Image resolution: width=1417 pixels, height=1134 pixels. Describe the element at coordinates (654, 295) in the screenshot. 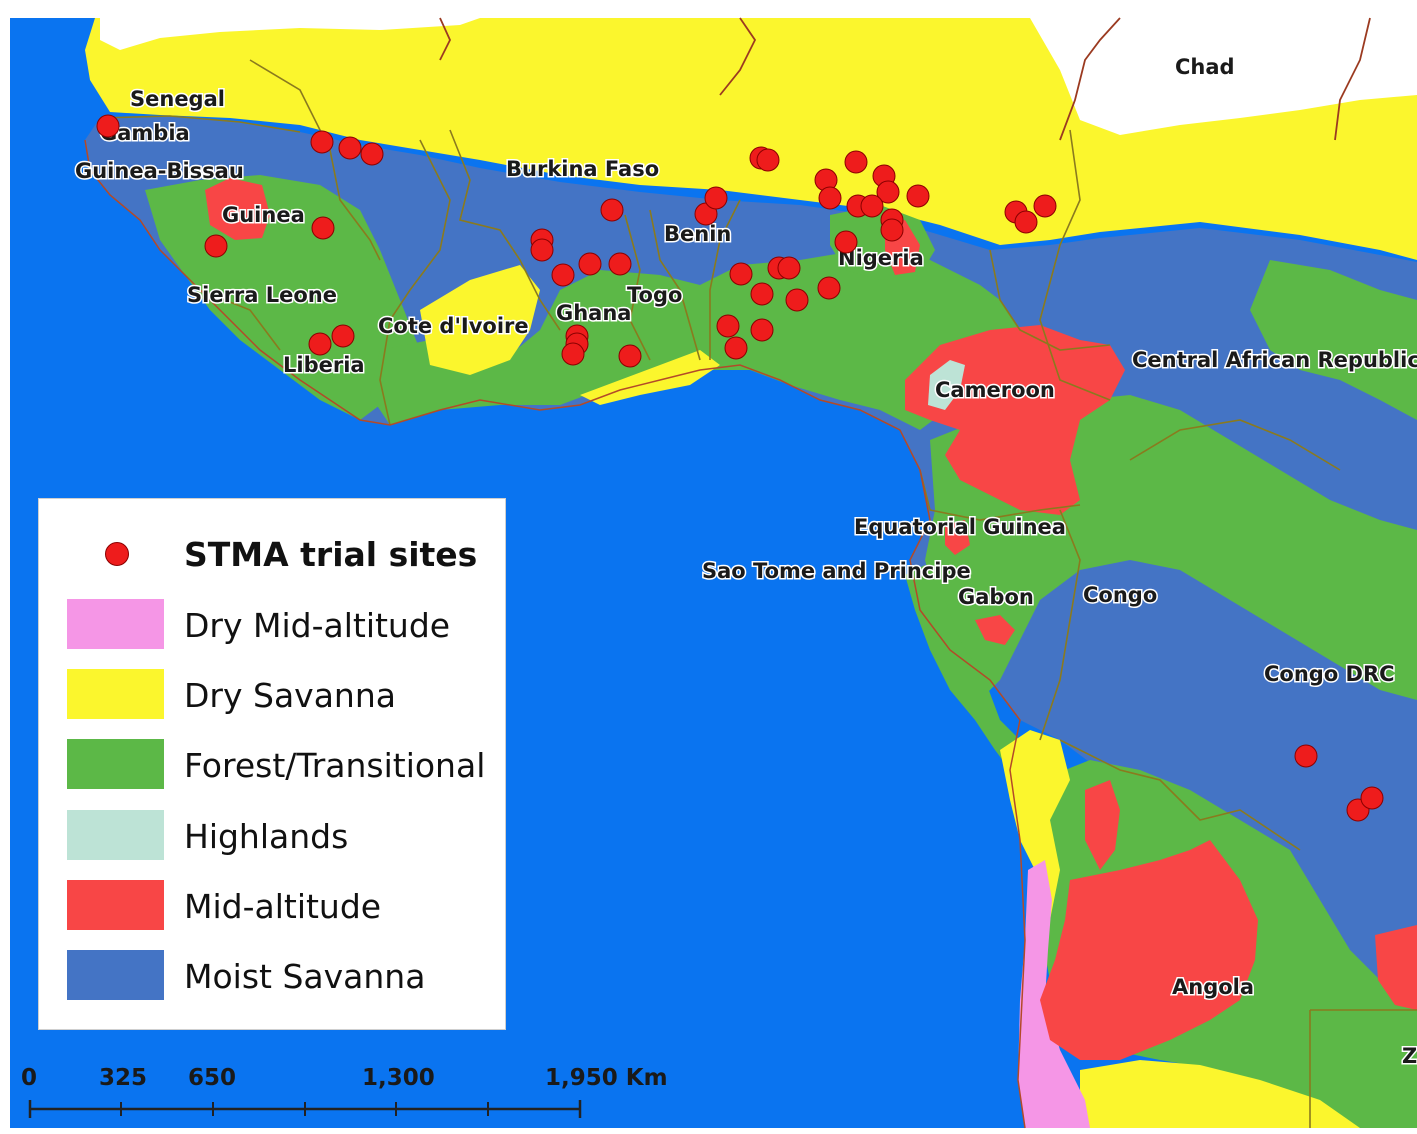

I see `label-togo: Togo` at that location.